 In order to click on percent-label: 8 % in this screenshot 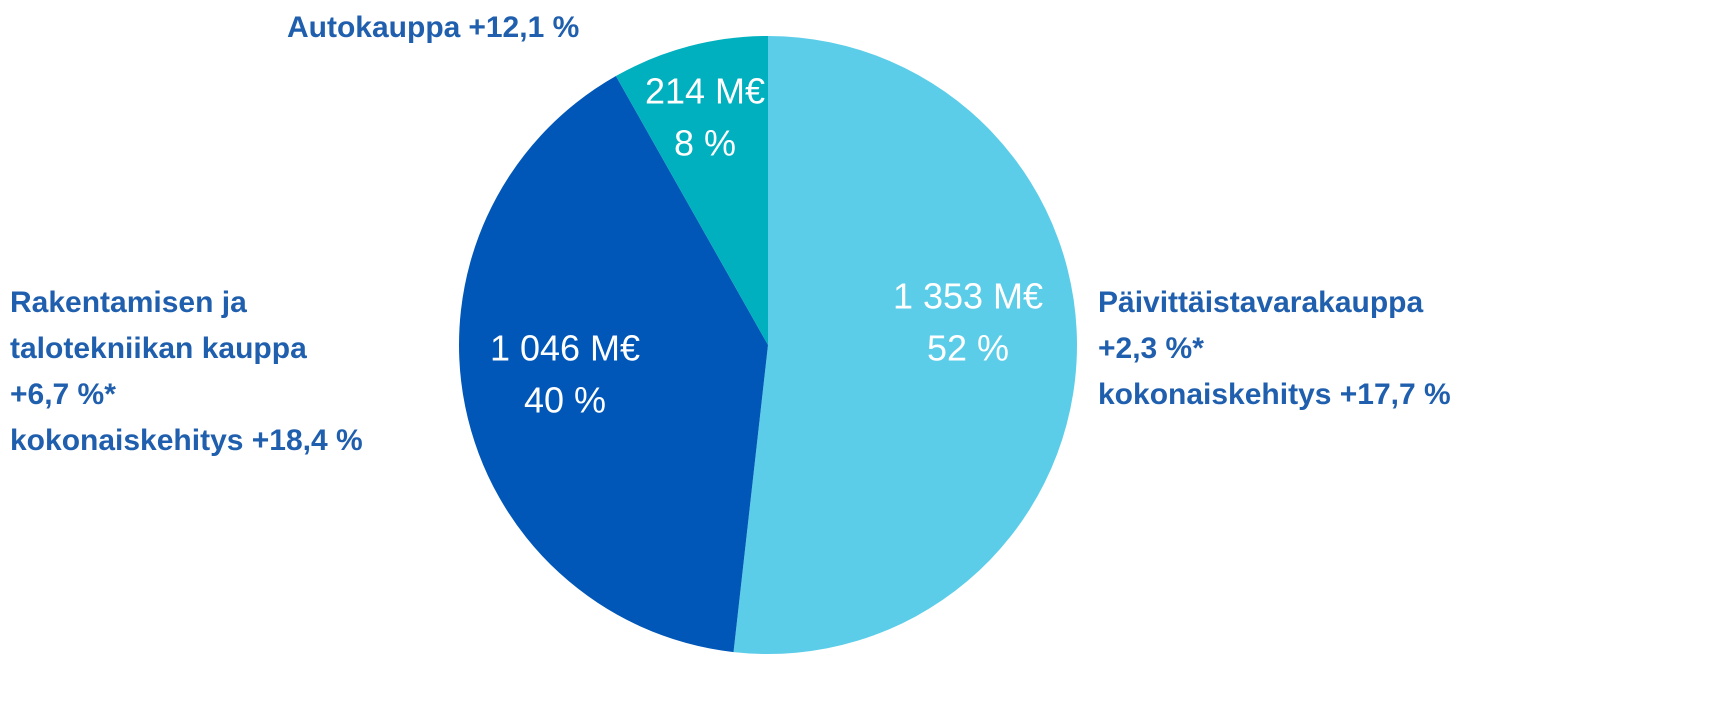, I will do `click(705, 143)`.